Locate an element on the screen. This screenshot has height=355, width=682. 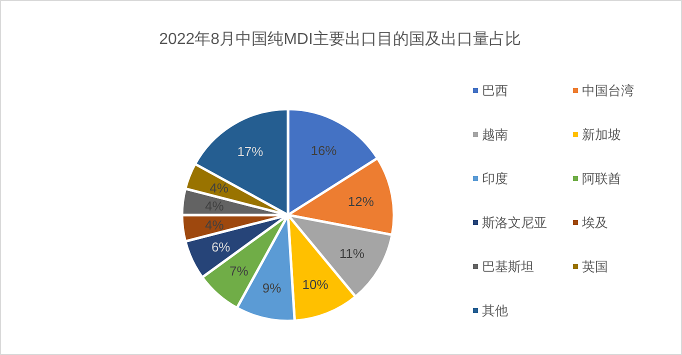
data-label: 6% is located at coordinates (221, 247).